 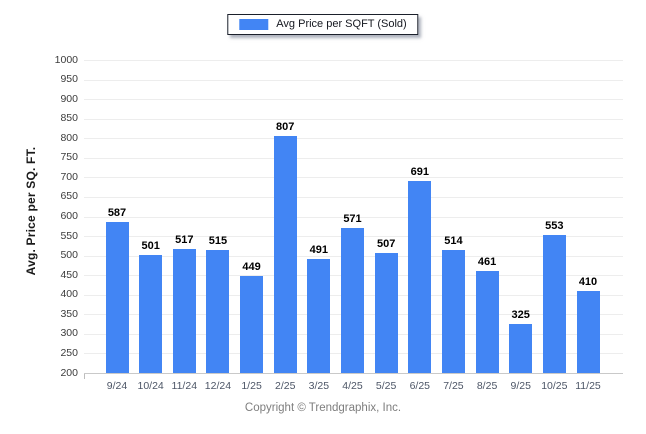 I want to click on legend-swatch-icon, so click(x=254, y=24).